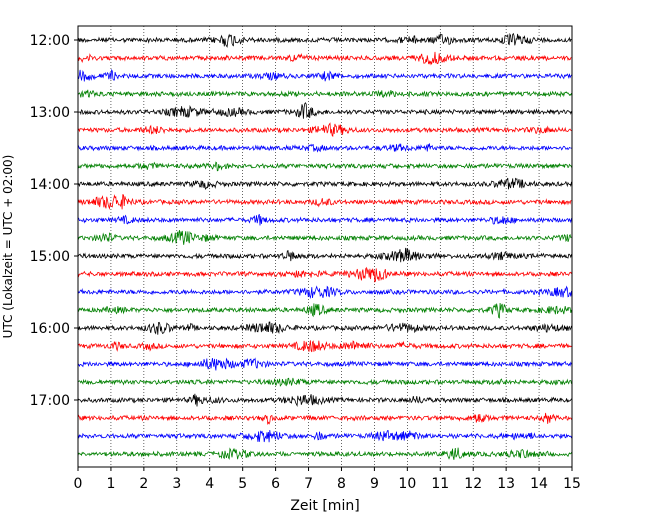 This screenshot has height=520, width=650. Describe the element at coordinates (50, 329) in the screenshot. I see `y-tick-label: 16:00` at that location.